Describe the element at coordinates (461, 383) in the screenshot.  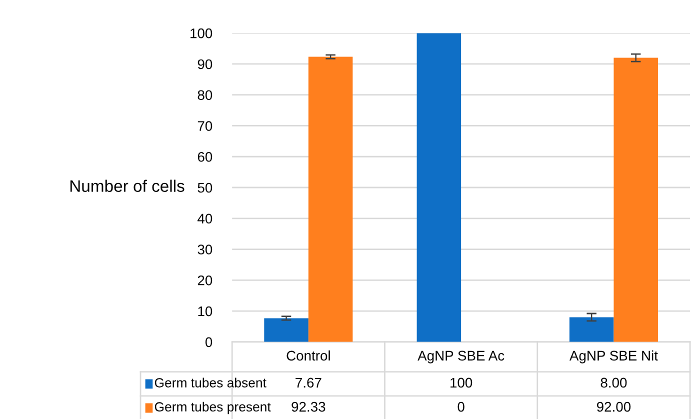
I see `data-label: 100` at that location.